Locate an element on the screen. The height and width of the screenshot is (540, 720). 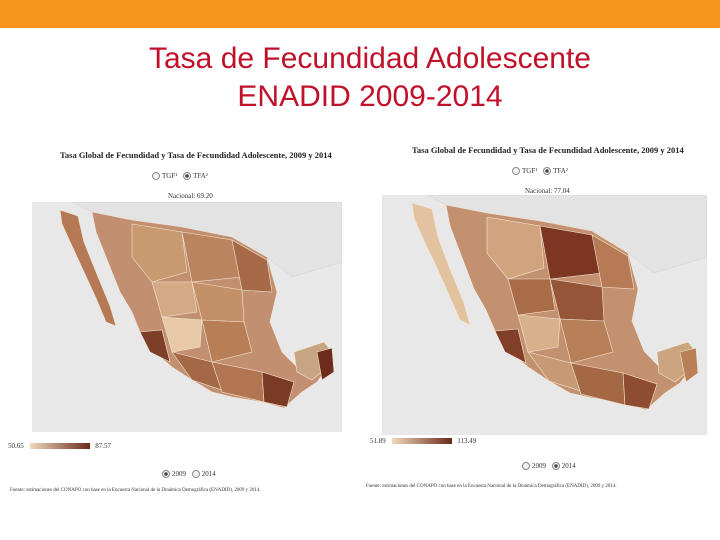
color-legend: 51.89 113.49 is located at coordinates (423, 441).